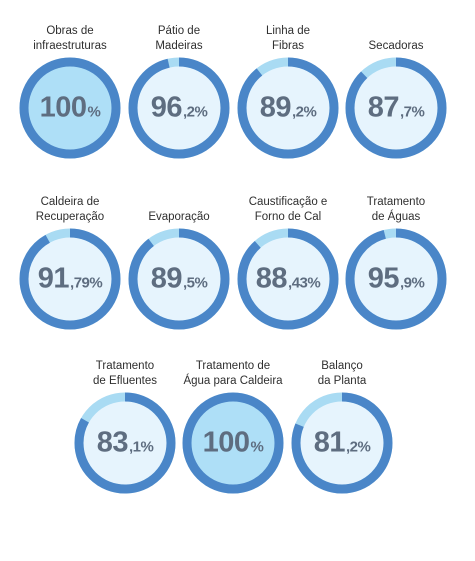 This screenshot has height=561, width=475. I want to click on gauge-secadoras: Secadoras 87,7%, so click(396, 90).